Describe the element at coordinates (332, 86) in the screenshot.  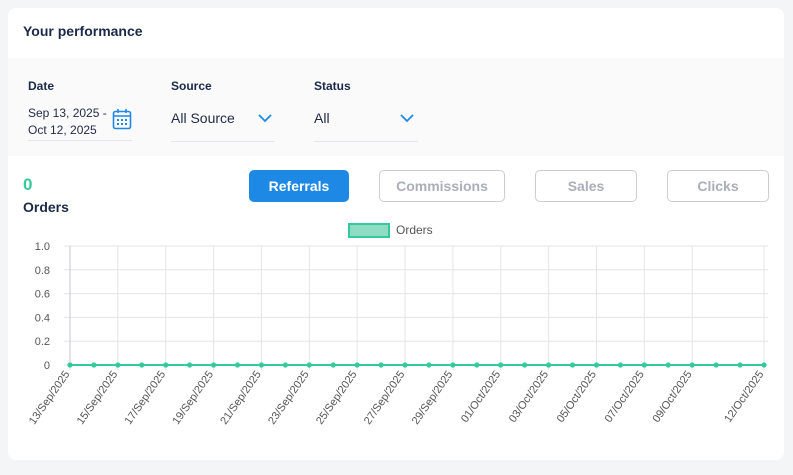
I see `status-filter-label: Status` at that location.